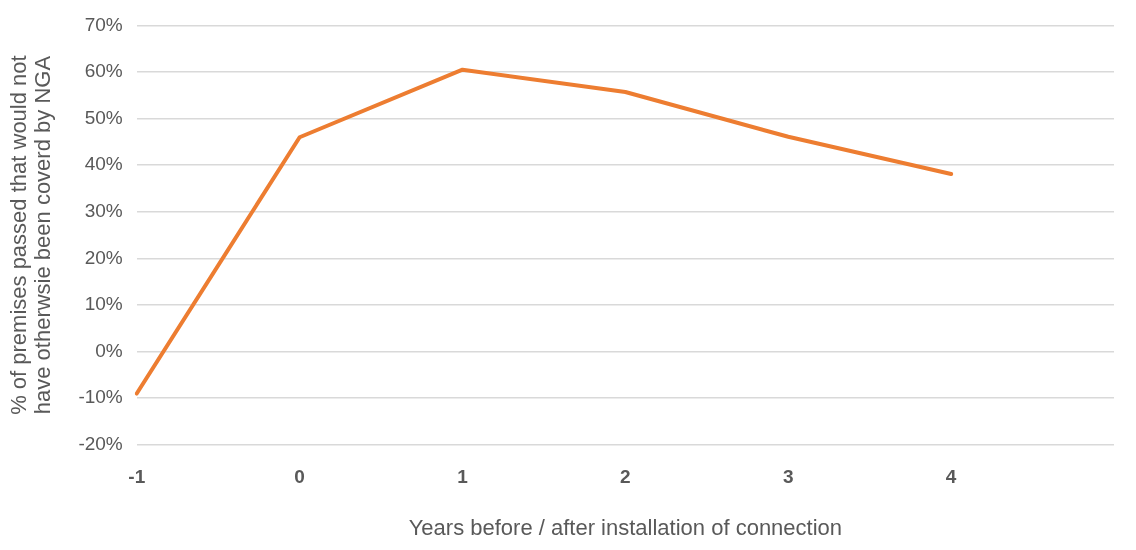 The image size is (1136, 550). What do you see at coordinates (103, 164) in the screenshot?
I see `y-tick-label: 40%` at bounding box center [103, 164].